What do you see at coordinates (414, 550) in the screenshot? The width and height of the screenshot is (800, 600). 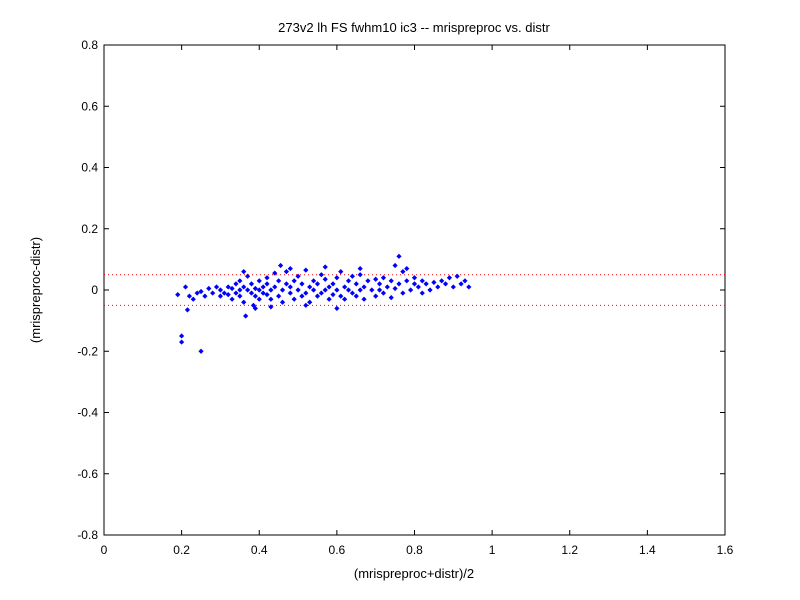 I see `x-tick-label: 0.8` at bounding box center [414, 550].